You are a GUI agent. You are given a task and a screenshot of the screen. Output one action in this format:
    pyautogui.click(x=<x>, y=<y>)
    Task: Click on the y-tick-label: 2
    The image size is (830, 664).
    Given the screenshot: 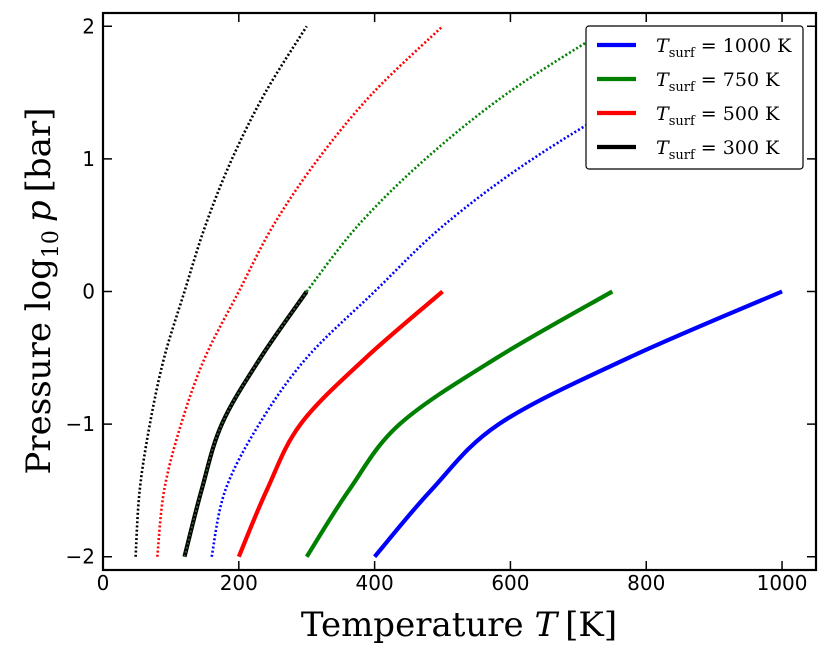 What is the action you would take?
    pyautogui.click(x=88, y=26)
    